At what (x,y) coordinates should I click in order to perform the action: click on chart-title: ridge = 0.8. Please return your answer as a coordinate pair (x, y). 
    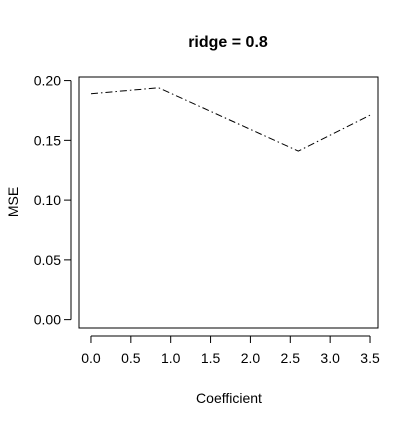
    Looking at the image, I should click on (228, 42).